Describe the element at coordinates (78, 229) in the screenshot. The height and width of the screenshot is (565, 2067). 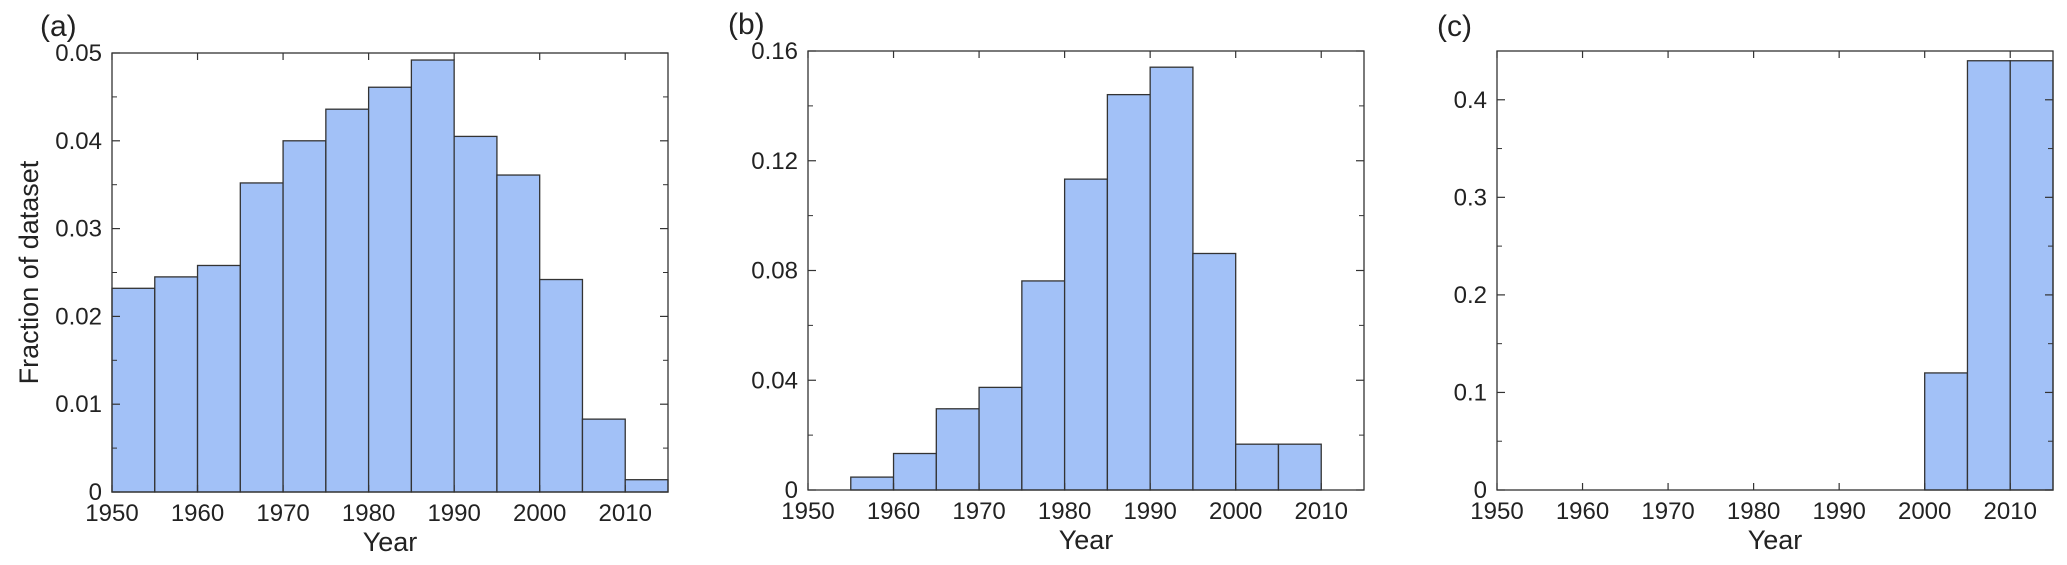
I see `y-tick-label: 0.03` at that location.